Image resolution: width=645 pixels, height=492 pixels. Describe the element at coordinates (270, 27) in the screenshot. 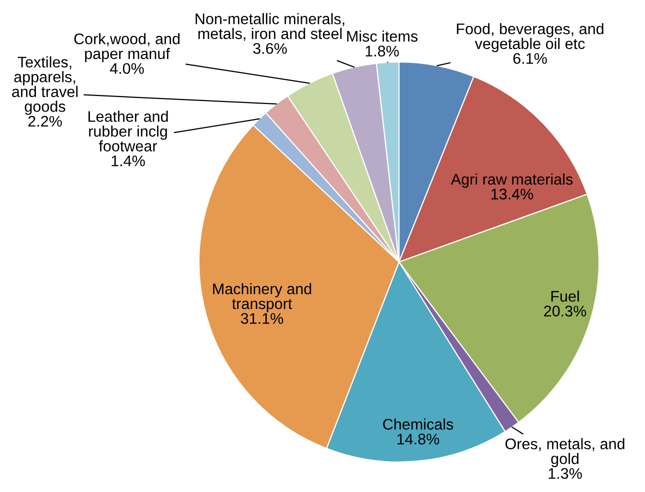

I see `slice-label: Non-metallic minerals, metals, iron and steel` at that location.